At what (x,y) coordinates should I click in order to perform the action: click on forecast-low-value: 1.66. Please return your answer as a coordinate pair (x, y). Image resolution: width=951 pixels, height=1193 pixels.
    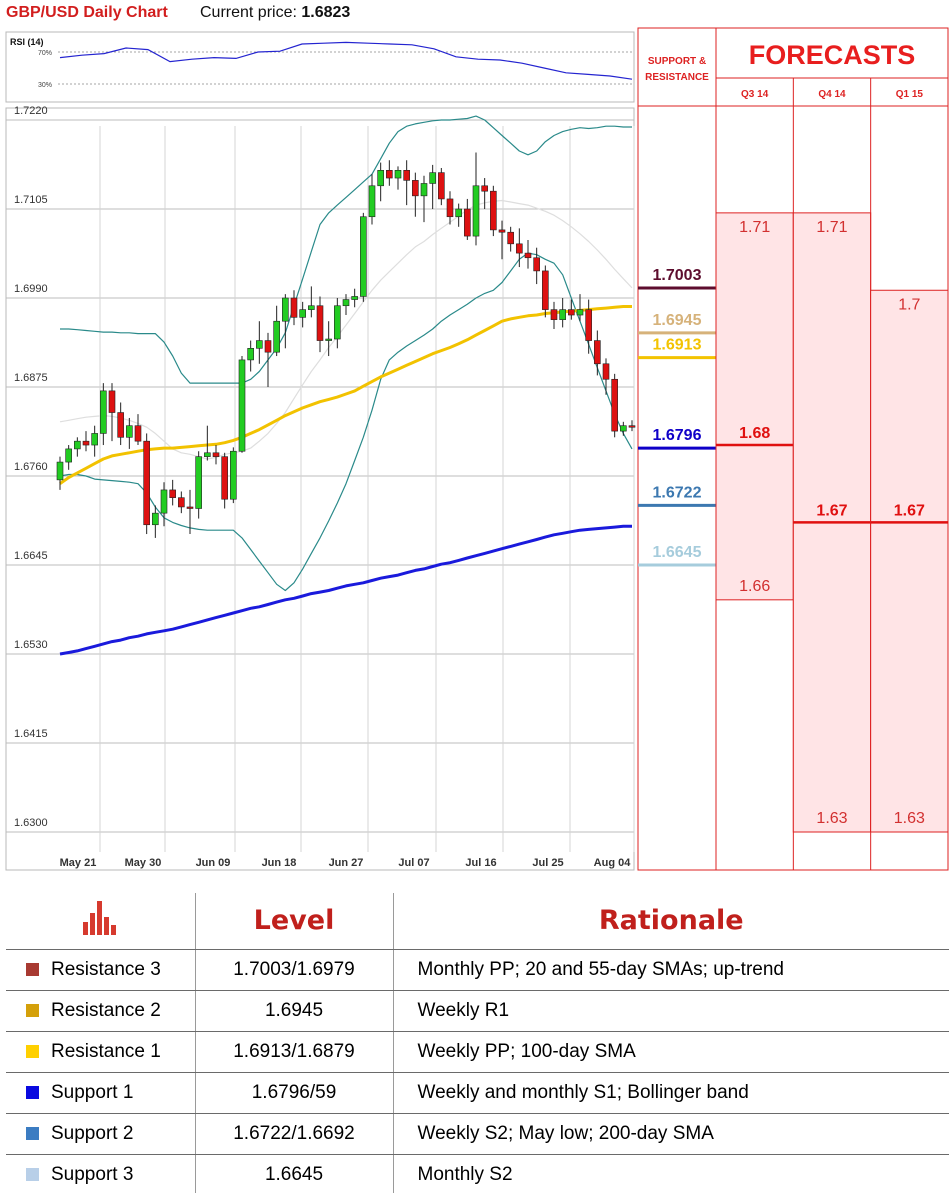
    Looking at the image, I should click on (754, 586).